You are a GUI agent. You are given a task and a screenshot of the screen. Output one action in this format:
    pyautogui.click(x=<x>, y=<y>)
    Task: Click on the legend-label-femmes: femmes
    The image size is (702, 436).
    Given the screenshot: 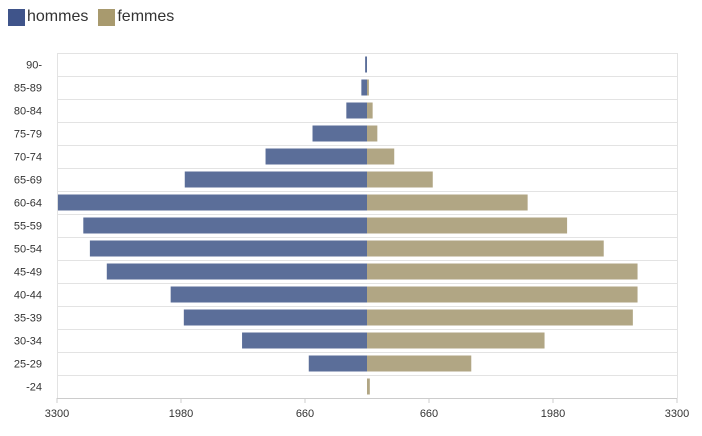 What is the action you would take?
    pyautogui.click(x=146, y=16)
    